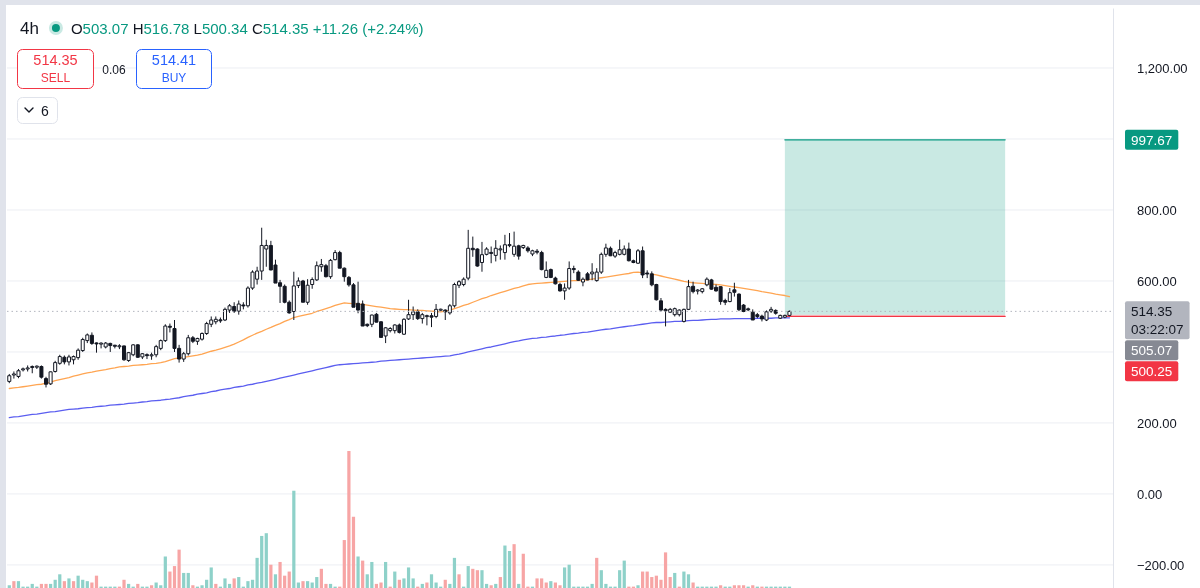 The height and width of the screenshot is (588, 1200). Describe the element at coordinates (1157, 330) in the screenshot. I see `text: 03:22:07` at that location.